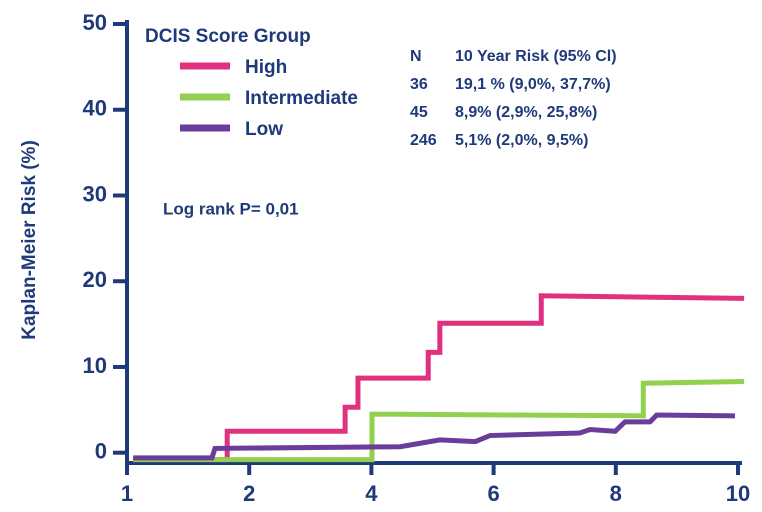 The width and height of the screenshot is (762, 512). What do you see at coordinates (228, 36) in the screenshot?
I see `legend-title: DCIS Score Group` at bounding box center [228, 36].